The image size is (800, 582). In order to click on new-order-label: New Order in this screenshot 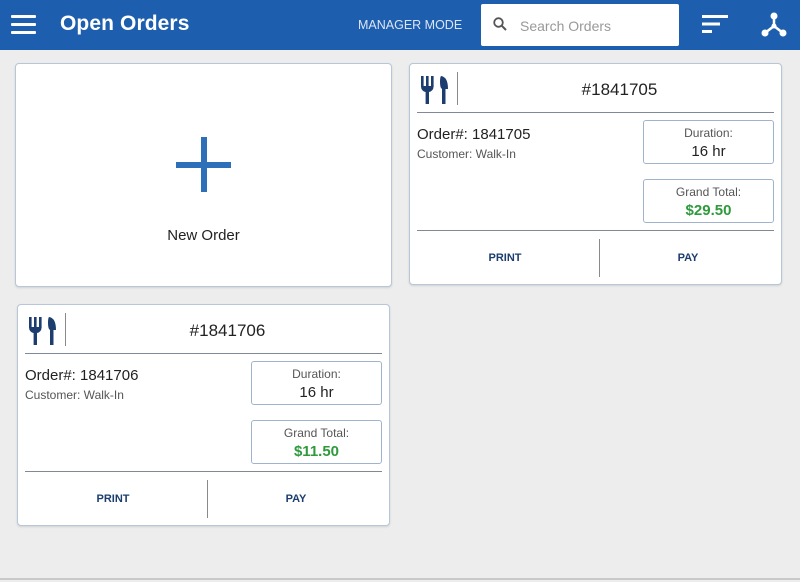, I will do `click(203, 235)`.